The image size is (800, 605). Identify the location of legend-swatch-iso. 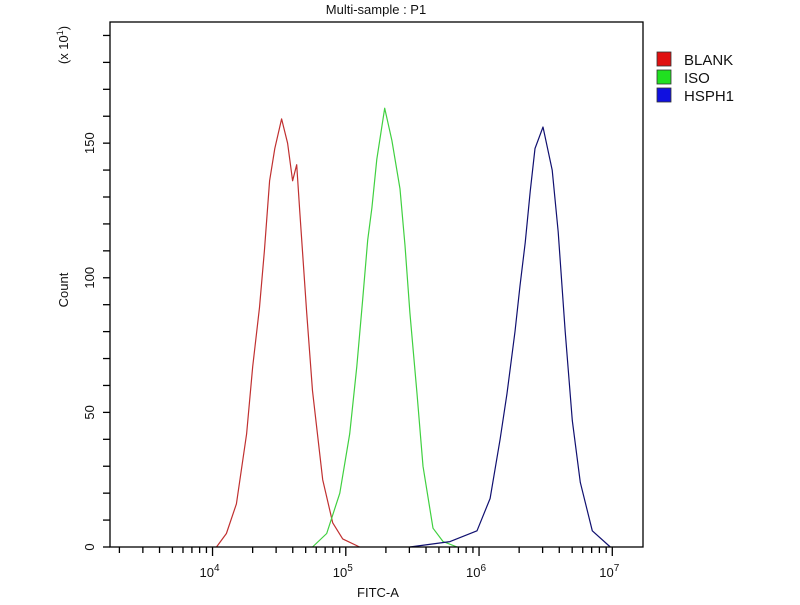
(664, 77).